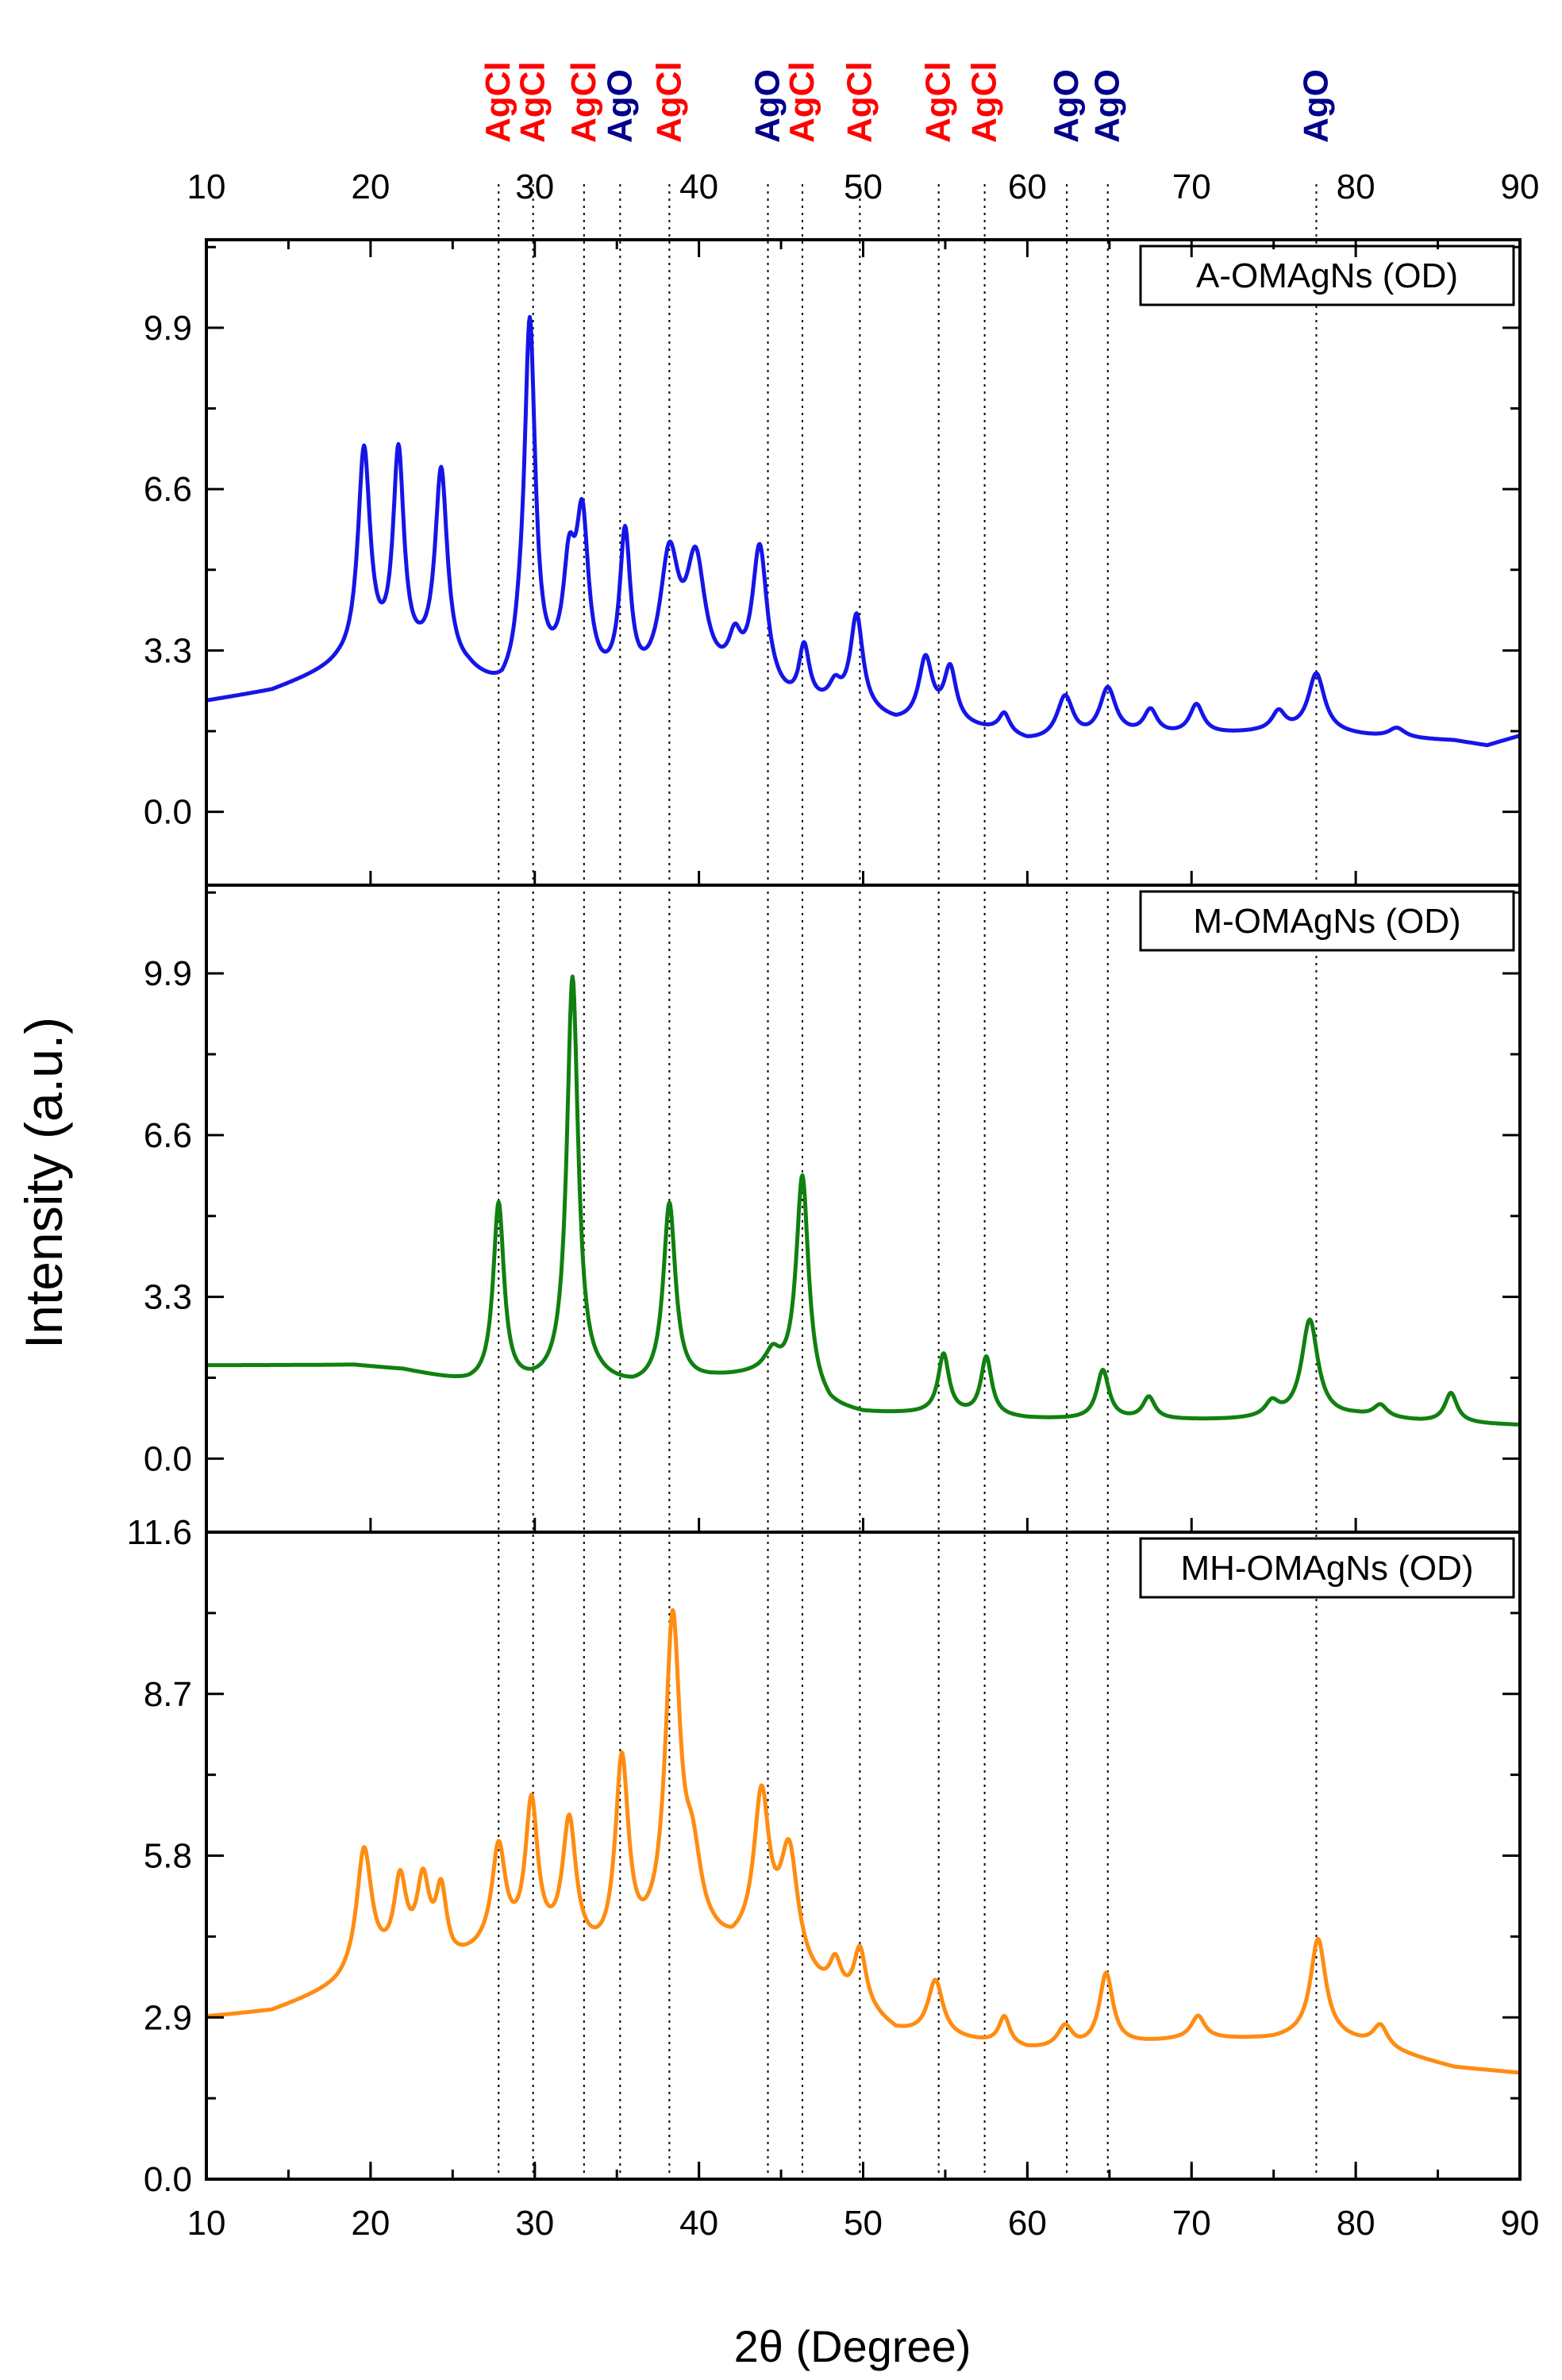  What do you see at coordinates (159, 1532) in the screenshot?
I see `y-tick-label: 11.6` at bounding box center [159, 1532].